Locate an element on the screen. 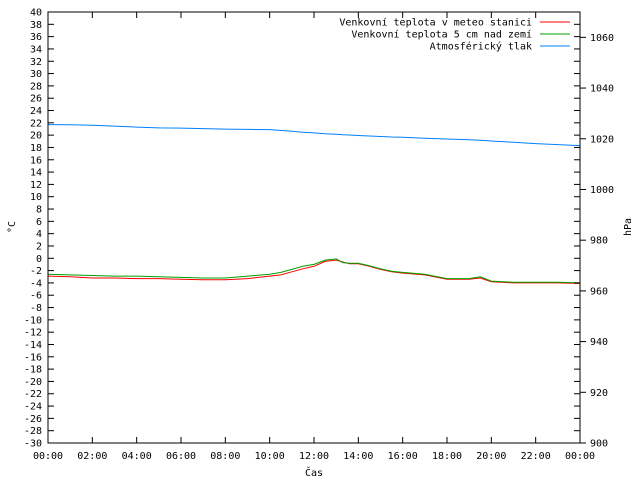  y-tick-label: 36 is located at coordinates (36, 37).